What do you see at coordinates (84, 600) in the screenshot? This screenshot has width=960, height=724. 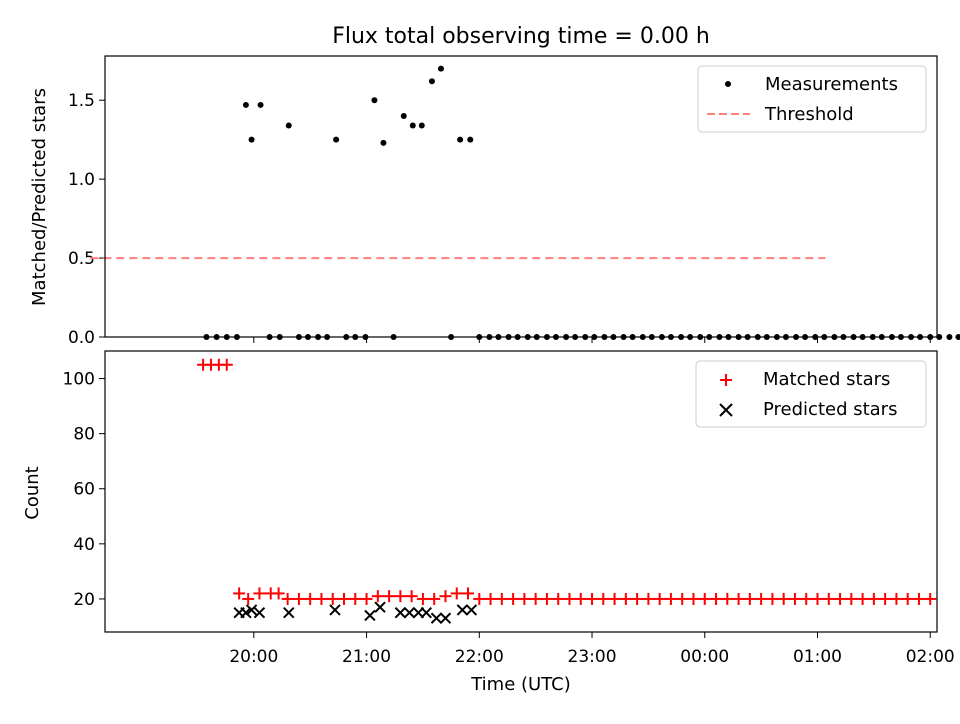 I see `bottom-y-tick-label: 20` at bounding box center [84, 600].